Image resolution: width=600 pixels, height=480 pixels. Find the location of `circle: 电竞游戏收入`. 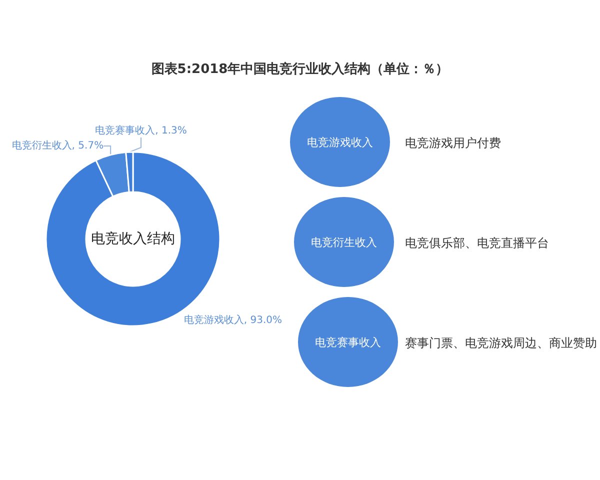

circle: 电竞游戏收入 is located at coordinates (340, 142).